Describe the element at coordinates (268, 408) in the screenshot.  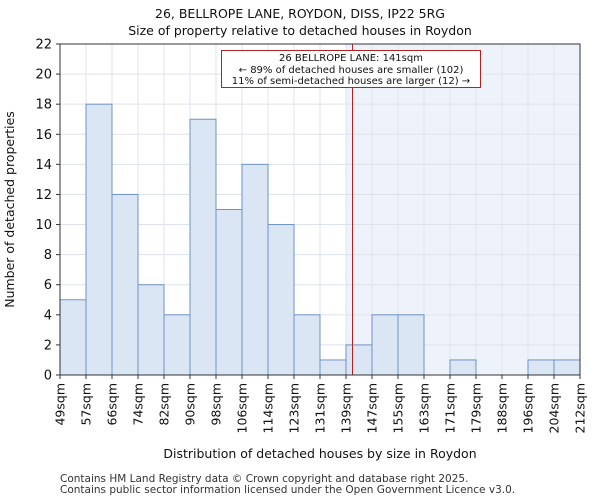
I see `x-tick-label: 114sqm` at that location.